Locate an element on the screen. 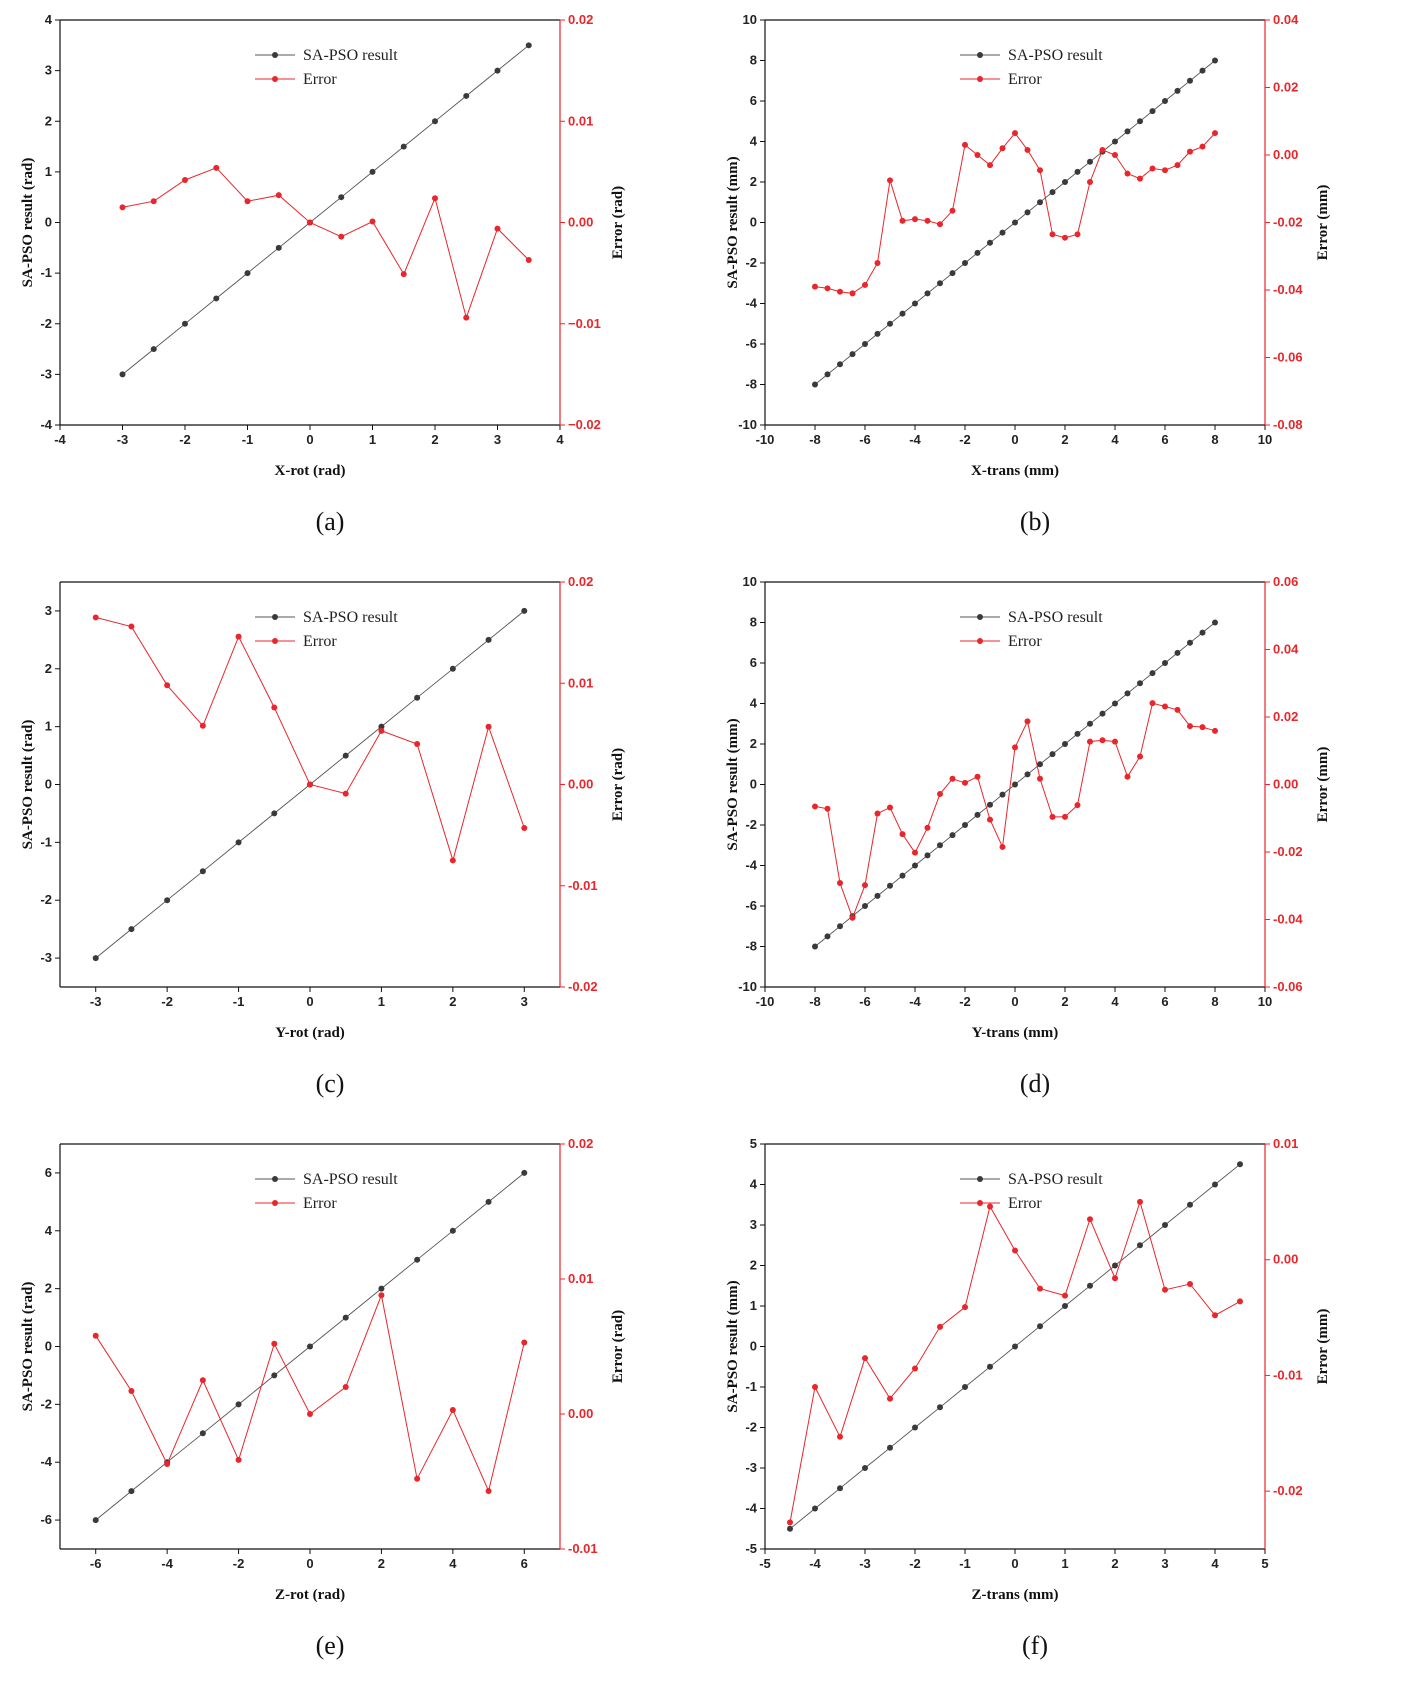  x-axis-title: X-trans (mm) is located at coordinates (1015, 471).